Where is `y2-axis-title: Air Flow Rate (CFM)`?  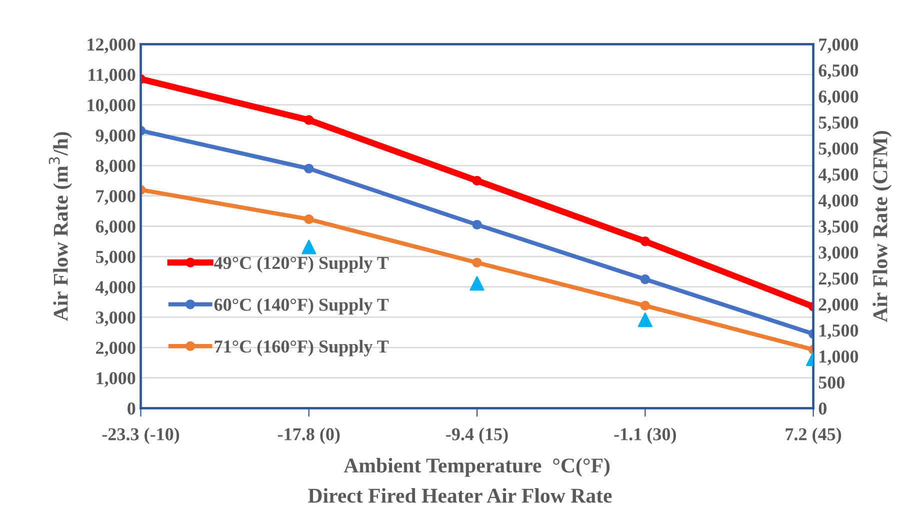
y2-axis-title: Air Flow Rate (CFM) is located at coordinates (882, 226).